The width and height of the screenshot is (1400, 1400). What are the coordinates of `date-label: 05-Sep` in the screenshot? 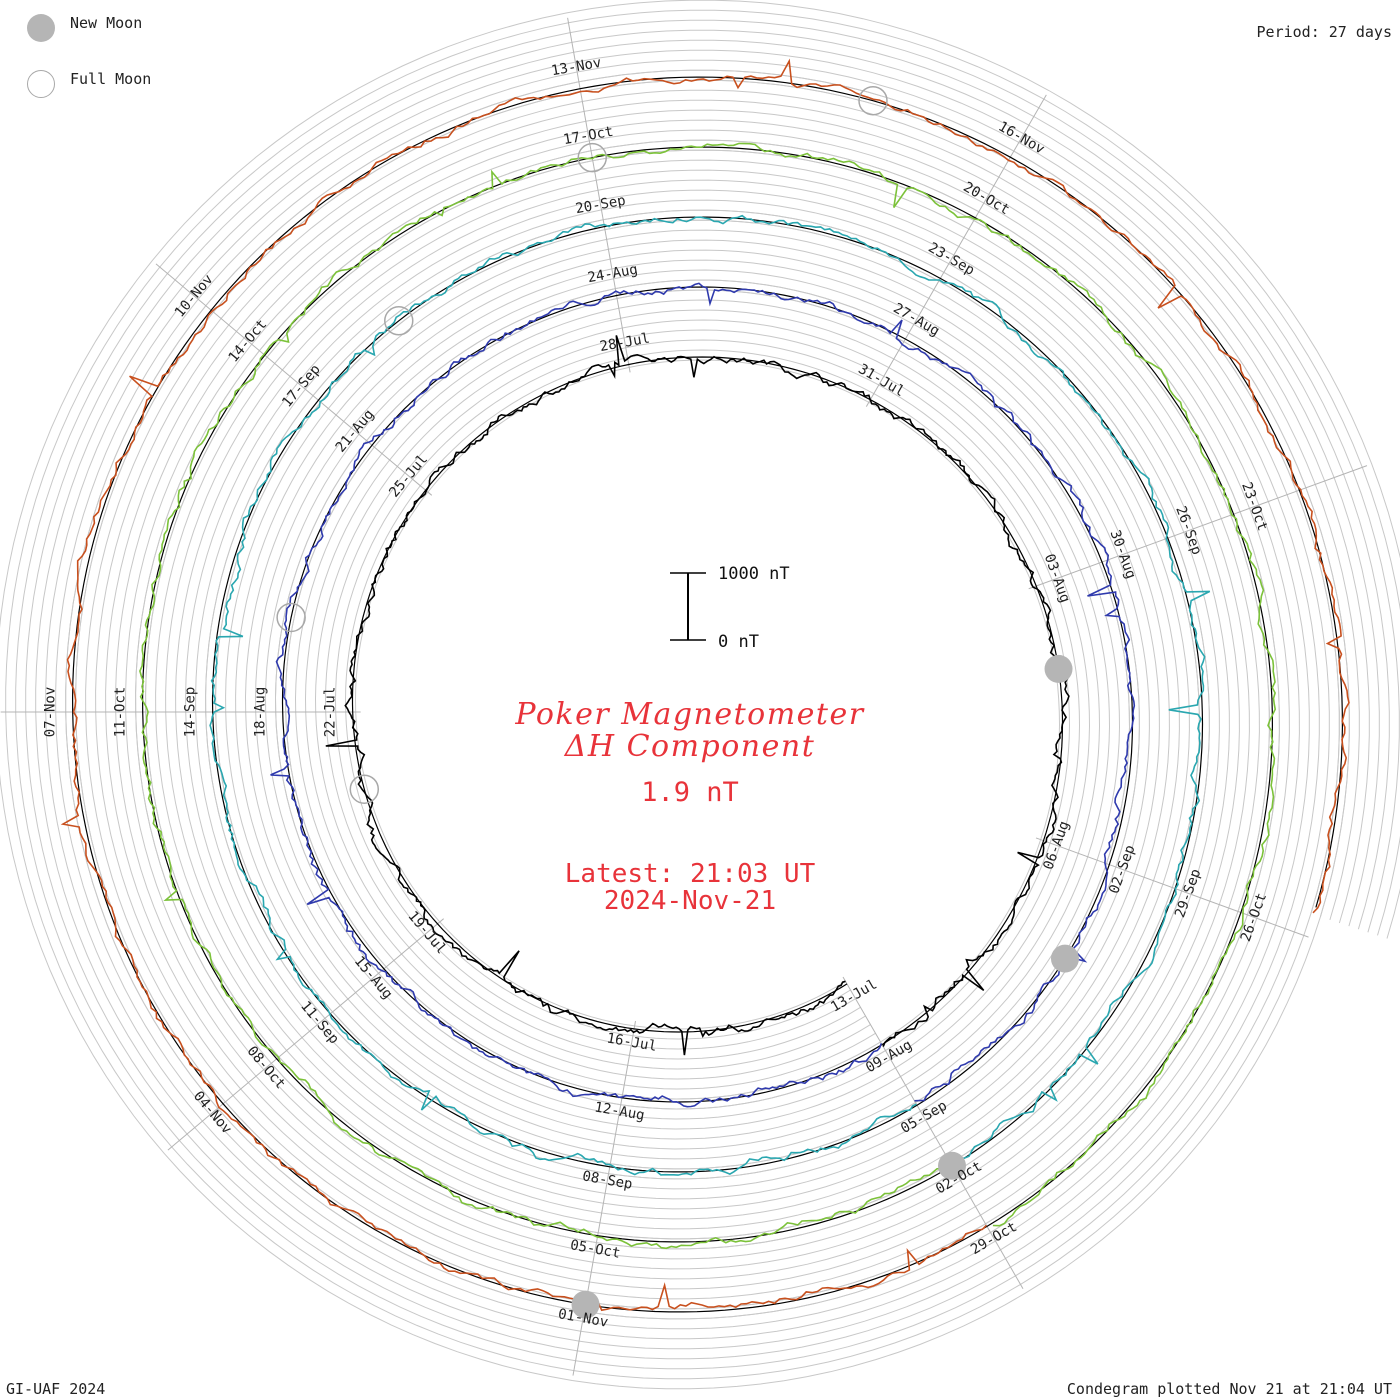 It's located at (924, 1117).